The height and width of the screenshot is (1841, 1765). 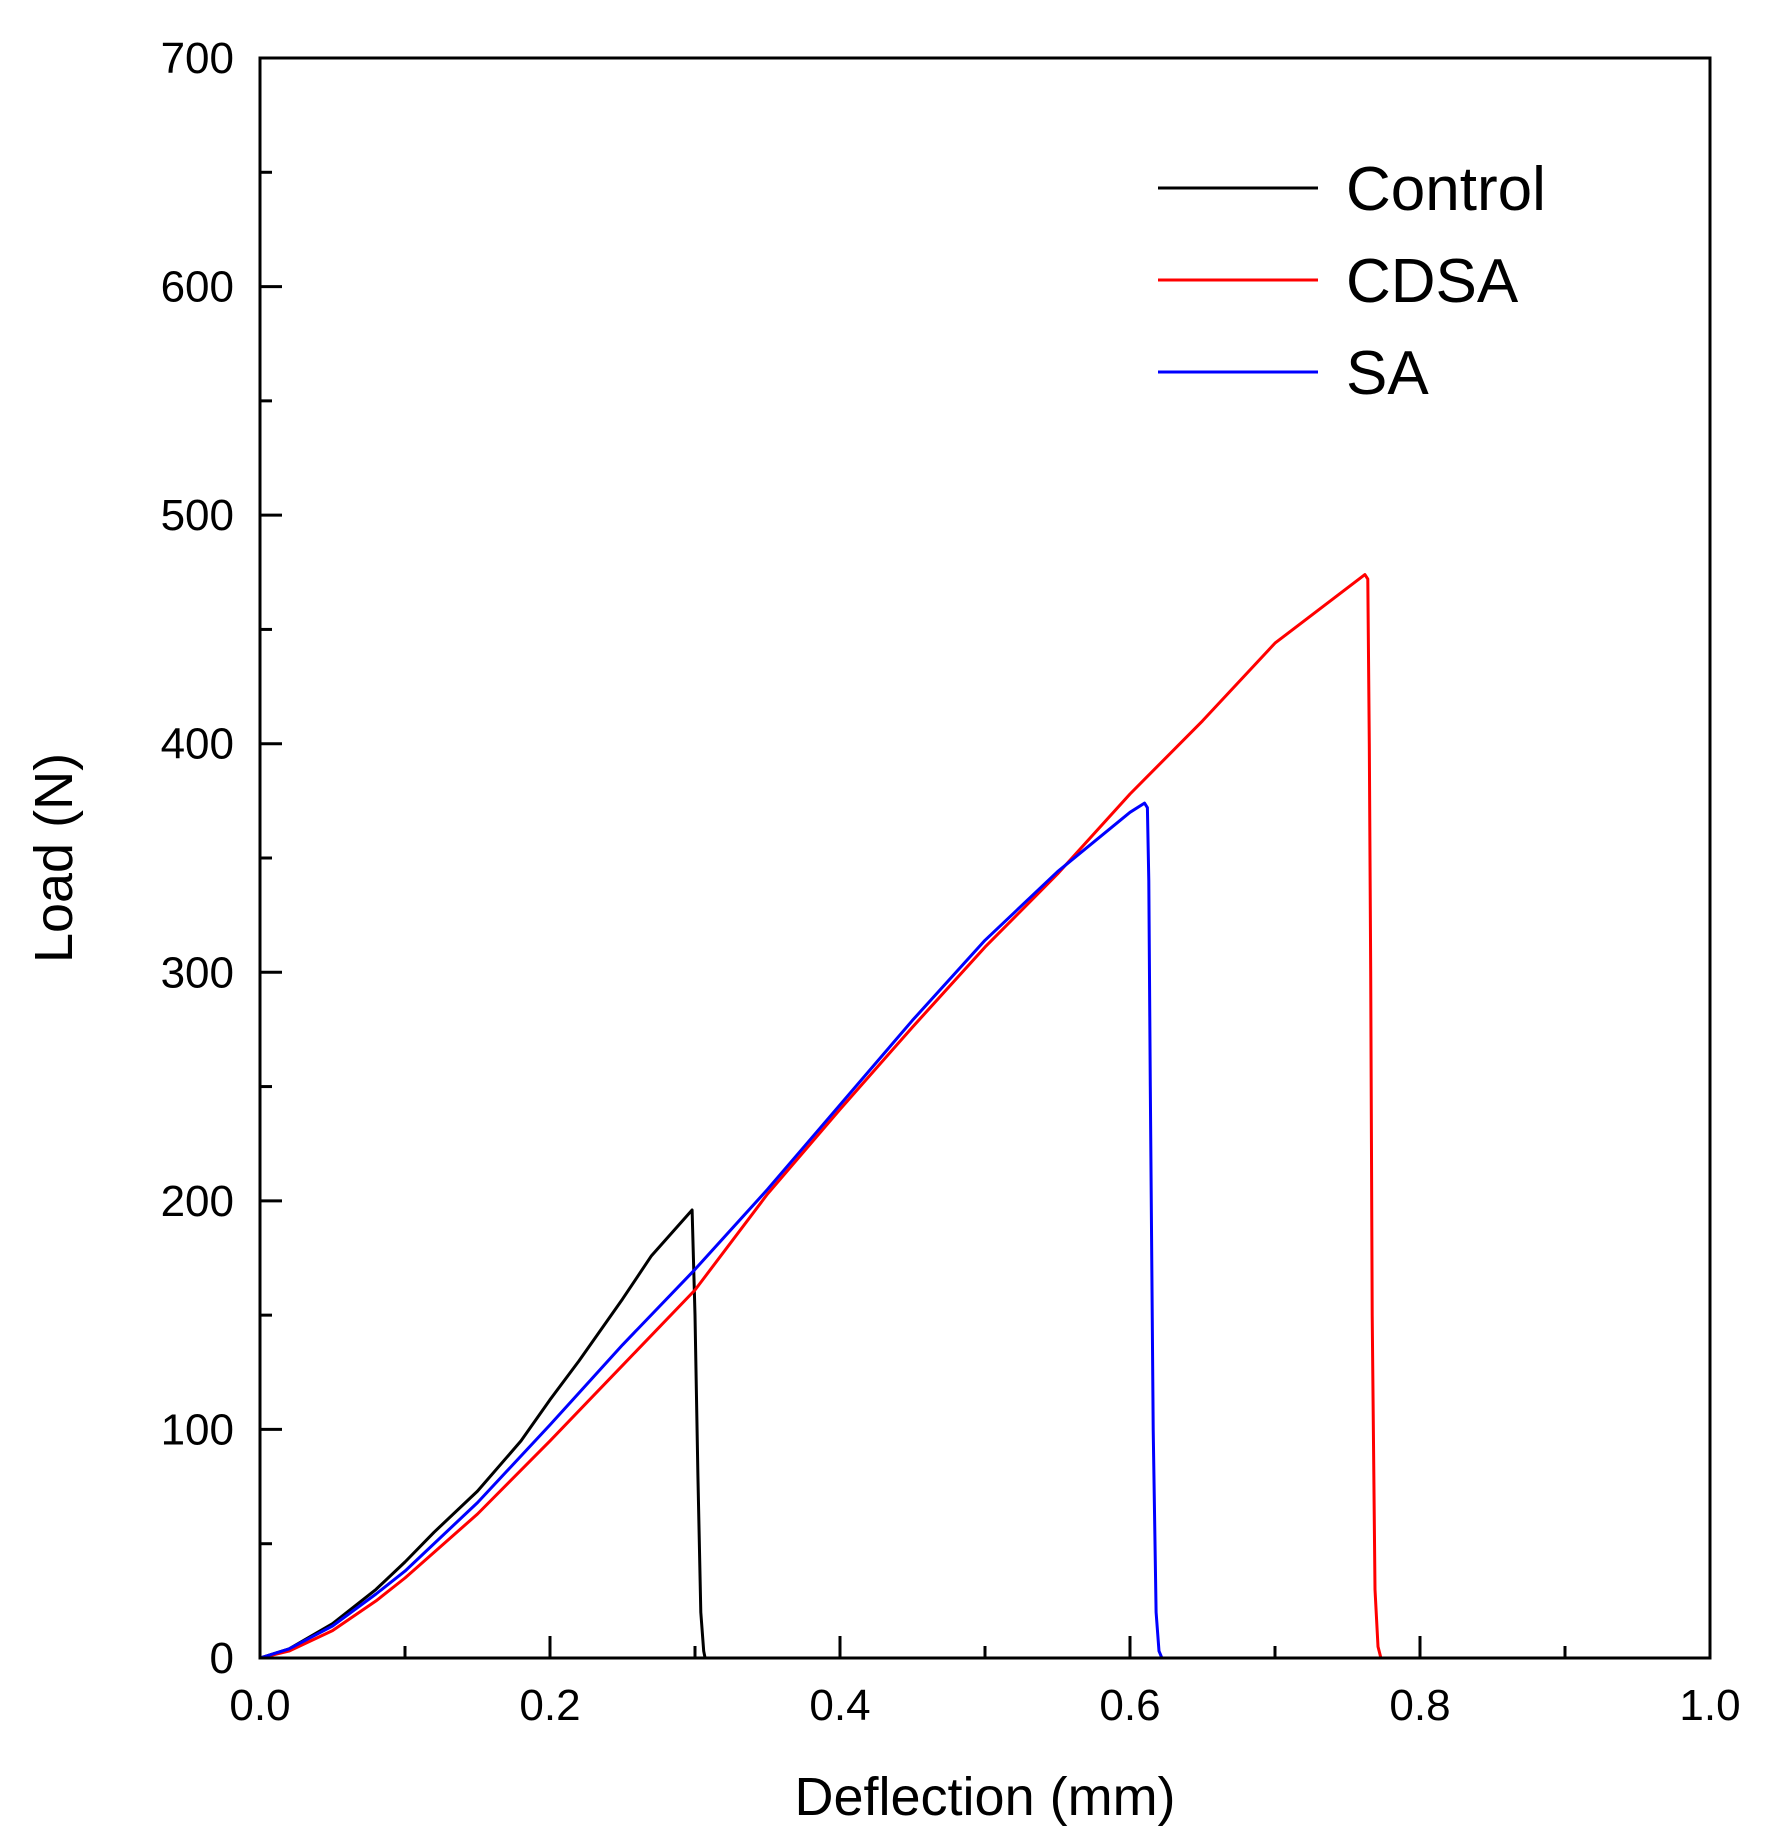 What do you see at coordinates (483, 1434) in the screenshot?
I see `series-line-control` at bounding box center [483, 1434].